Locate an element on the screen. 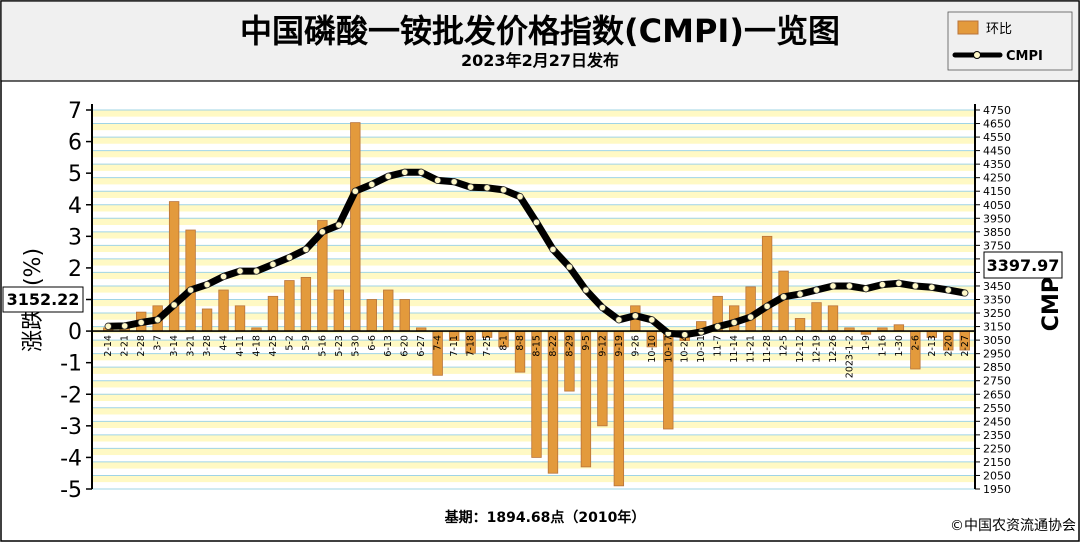  right-value-text: 3397.97 is located at coordinates (1023, 265).